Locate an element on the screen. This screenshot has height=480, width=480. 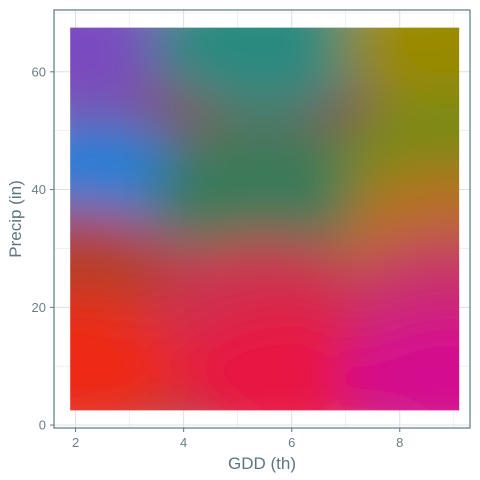
x-tick-label: 6 is located at coordinates (291, 442).